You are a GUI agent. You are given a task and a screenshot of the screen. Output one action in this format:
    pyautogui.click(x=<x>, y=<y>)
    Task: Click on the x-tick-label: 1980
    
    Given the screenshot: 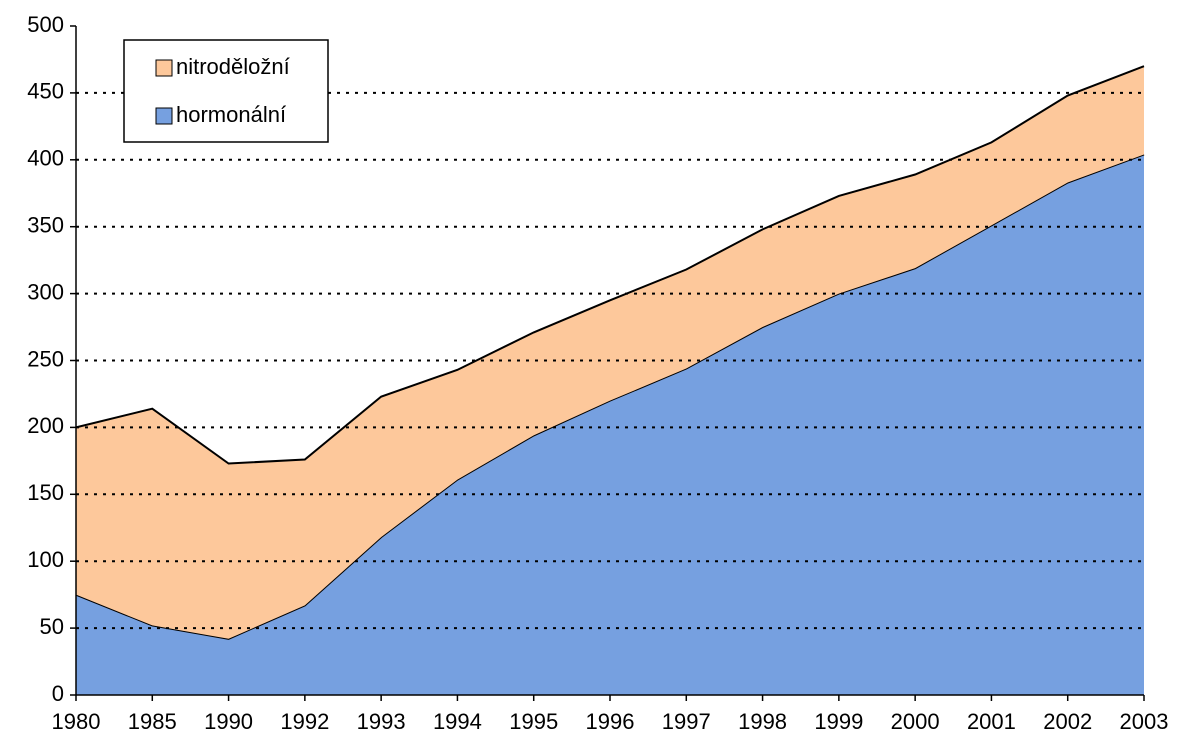 What is the action you would take?
    pyautogui.click(x=76, y=721)
    